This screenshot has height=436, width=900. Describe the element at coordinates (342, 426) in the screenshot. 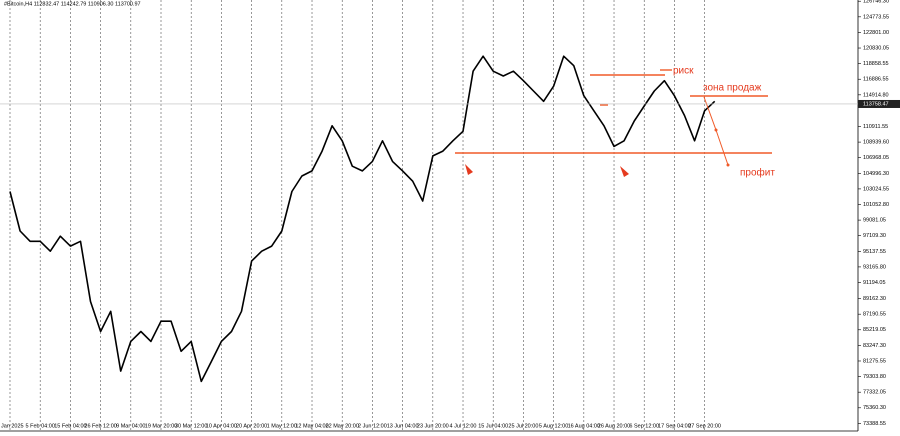

I see `x-tick-label: 22 May 20:00` at that location.